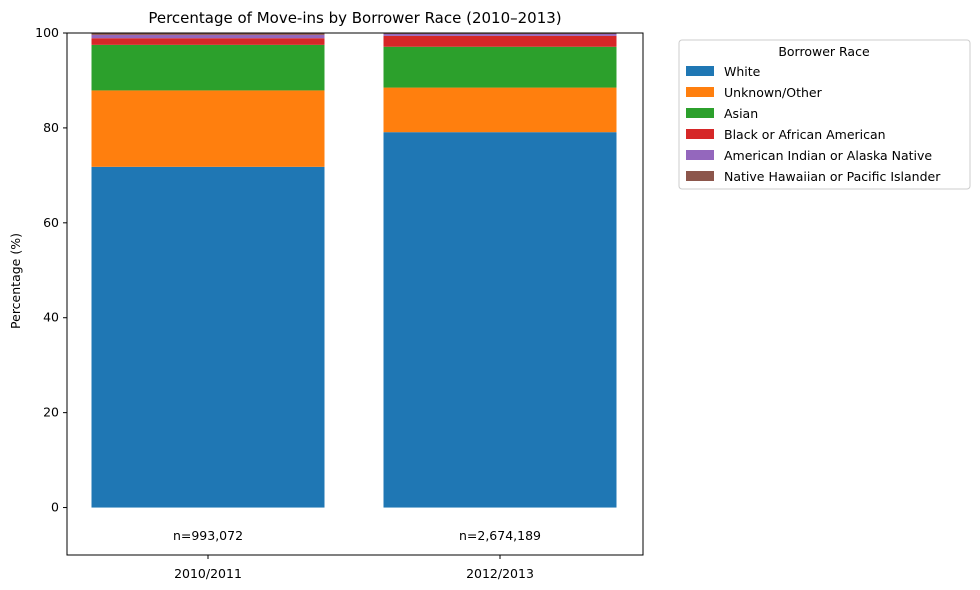 The image size is (980, 590). I want to click on sample-size-annotation: n=993,072, so click(208, 535).